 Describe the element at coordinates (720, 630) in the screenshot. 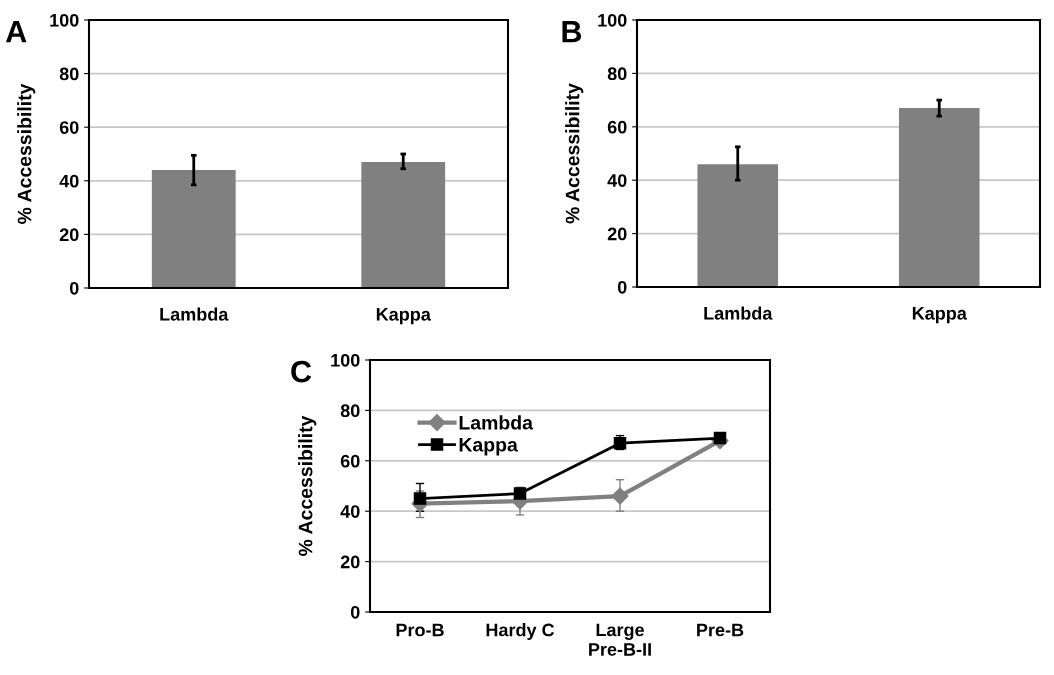

I see `x-tick-label: Pre-B` at that location.